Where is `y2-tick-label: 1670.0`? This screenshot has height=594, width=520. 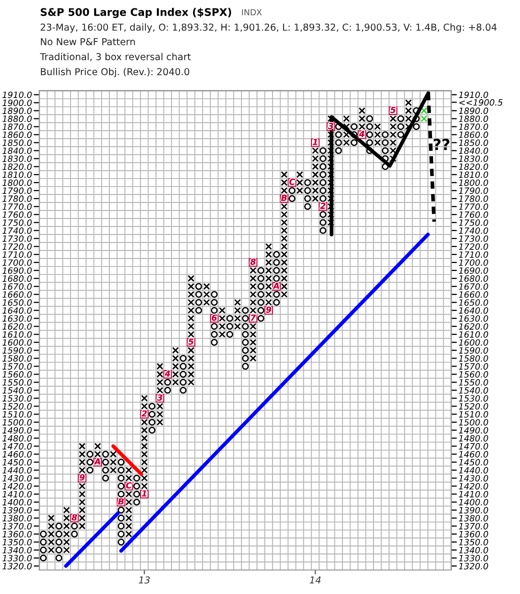 y2-tick-label: 1670.0 is located at coordinates (473, 286).